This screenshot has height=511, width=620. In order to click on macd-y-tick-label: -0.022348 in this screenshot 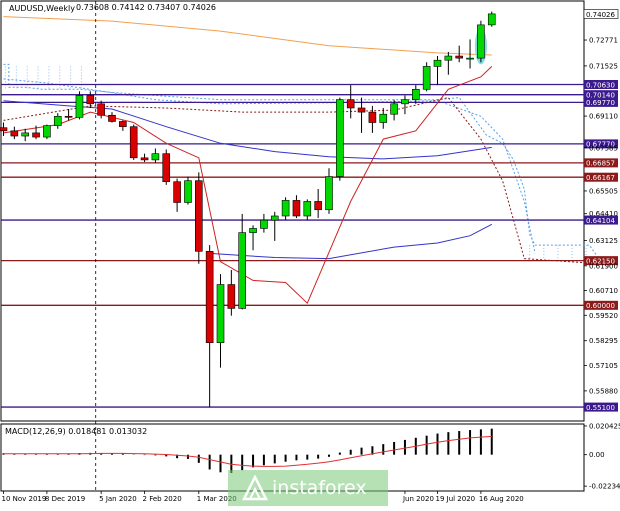, I will do `click(604, 487)`.